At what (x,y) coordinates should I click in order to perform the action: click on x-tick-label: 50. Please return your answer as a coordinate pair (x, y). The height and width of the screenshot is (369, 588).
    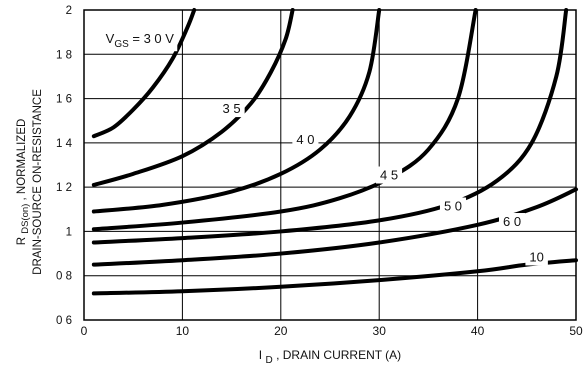
    Looking at the image, I should click on (576, 331).